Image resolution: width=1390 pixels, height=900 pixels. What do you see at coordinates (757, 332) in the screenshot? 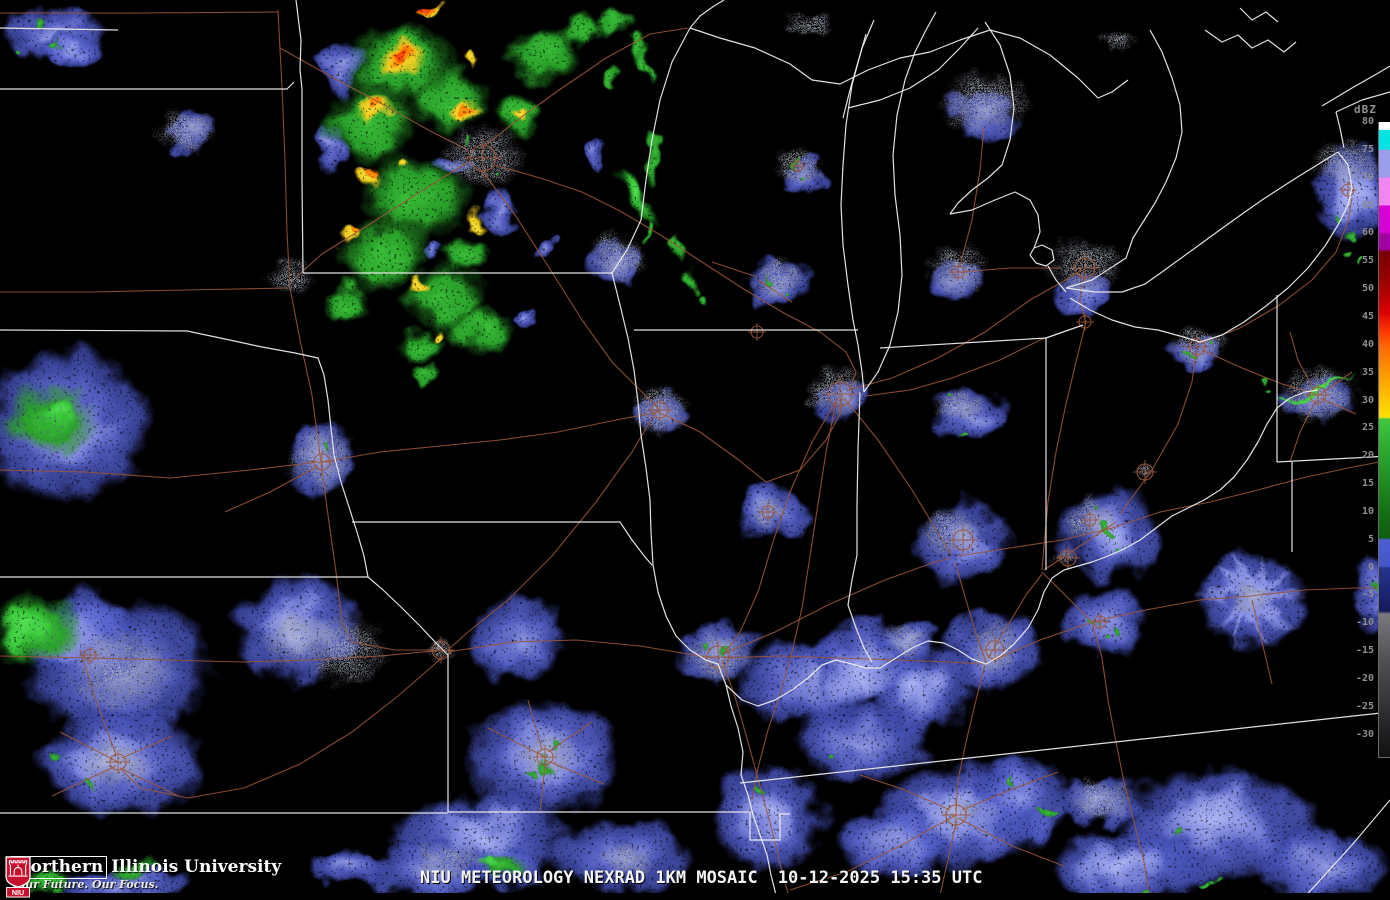
I see `city-madison` at bounding box center [757, 332].